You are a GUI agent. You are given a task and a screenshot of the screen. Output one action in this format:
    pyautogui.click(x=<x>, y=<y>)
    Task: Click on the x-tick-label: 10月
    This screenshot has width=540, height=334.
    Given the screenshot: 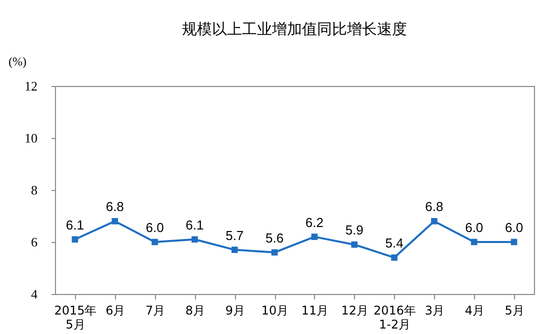 What is the action you would take?
    pyautogui.click(x=275, y=311)
    